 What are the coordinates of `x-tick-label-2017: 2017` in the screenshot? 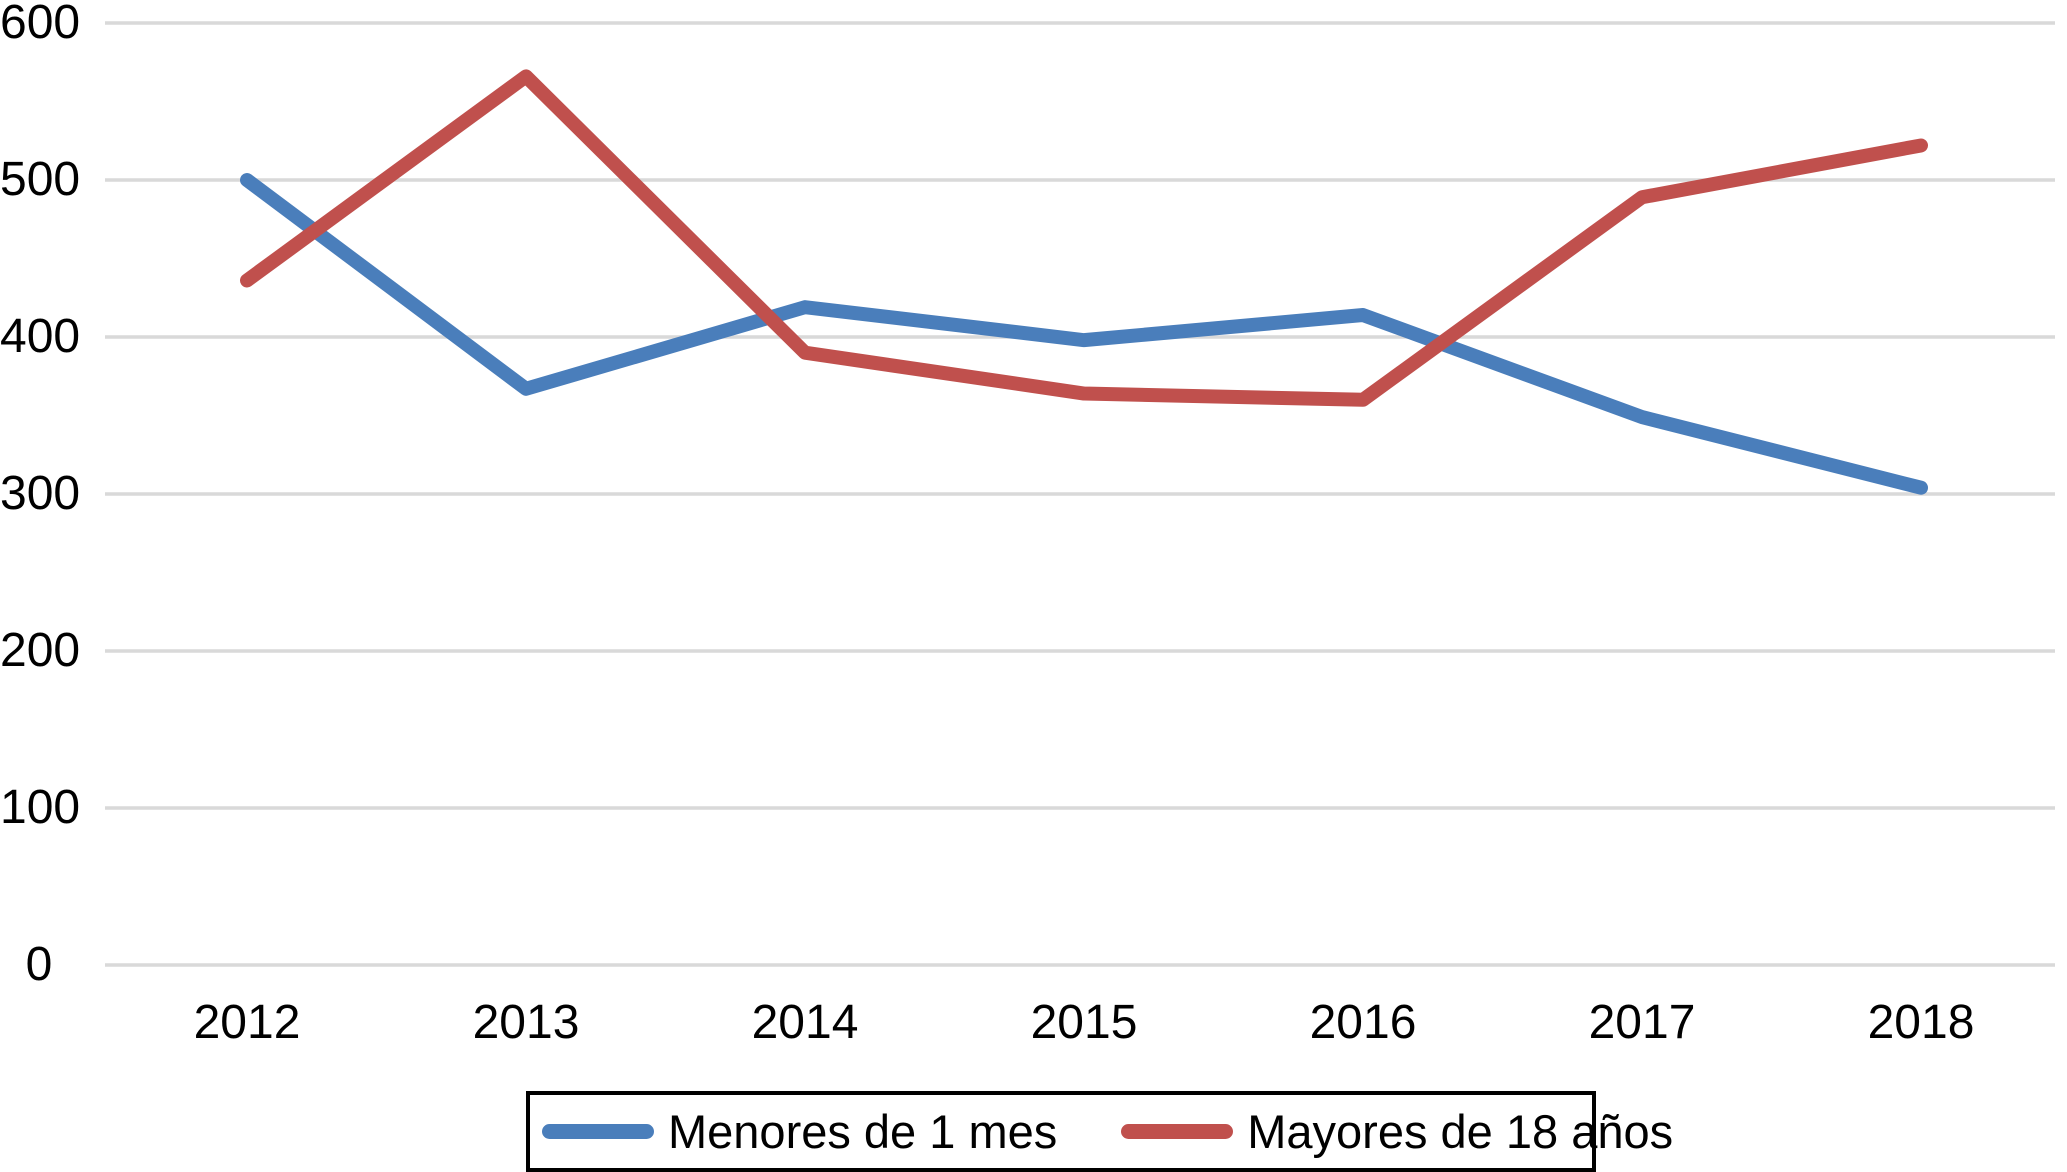 It's located at (1642, 1022).